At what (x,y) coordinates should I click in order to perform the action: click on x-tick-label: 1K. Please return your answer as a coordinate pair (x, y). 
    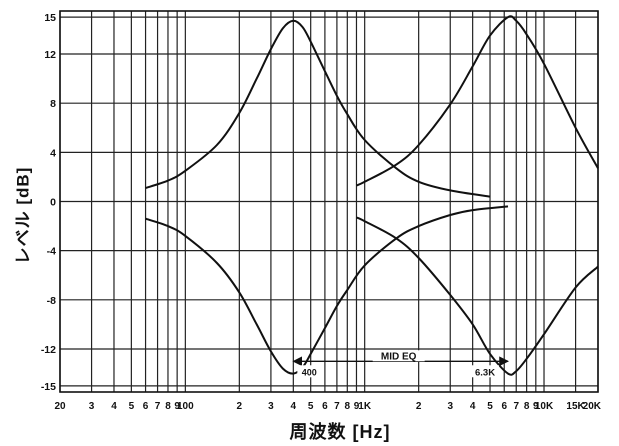
    Looking at the image, I should click on (365, 406).